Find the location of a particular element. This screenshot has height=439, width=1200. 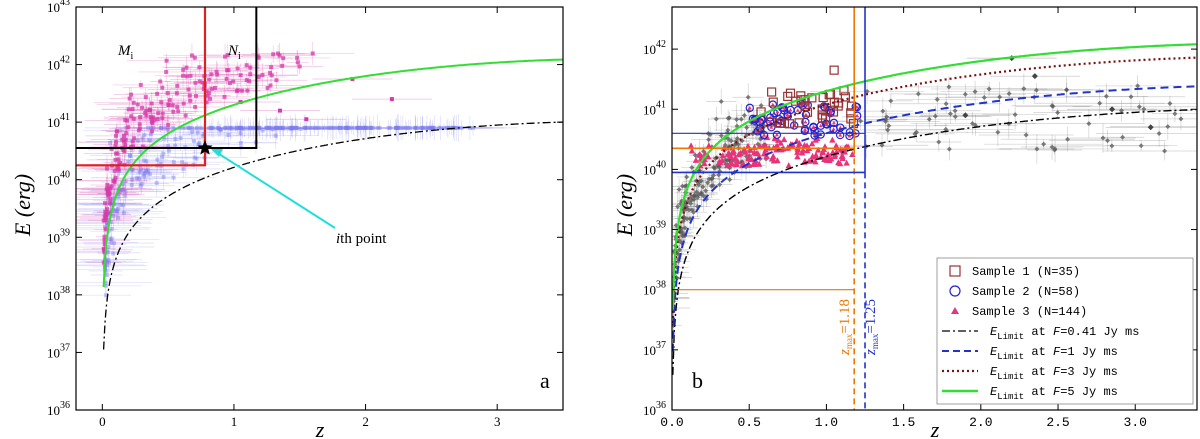

x-tick-label: 2 is located at coordinates (365, 421).